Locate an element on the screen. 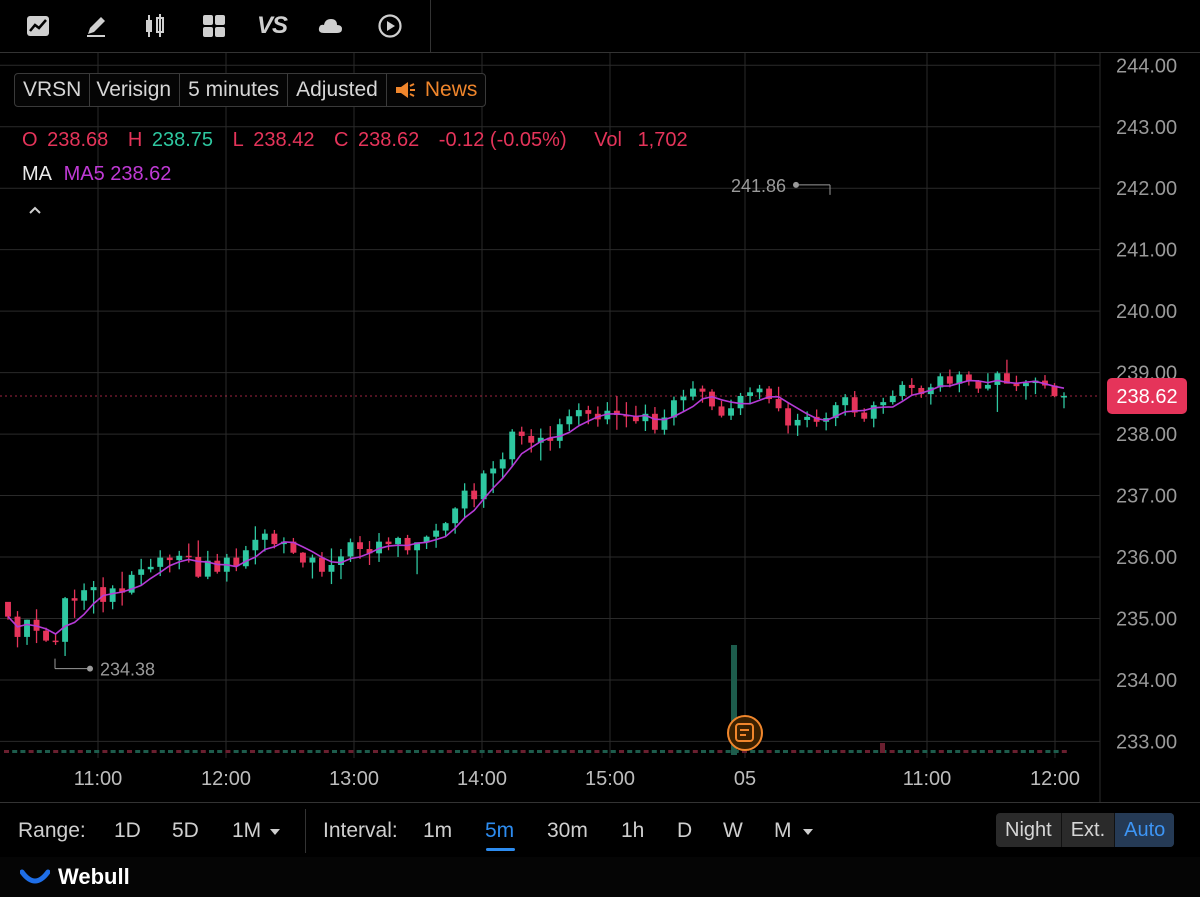  news-marker-icon is located at coordinates (745, 733).